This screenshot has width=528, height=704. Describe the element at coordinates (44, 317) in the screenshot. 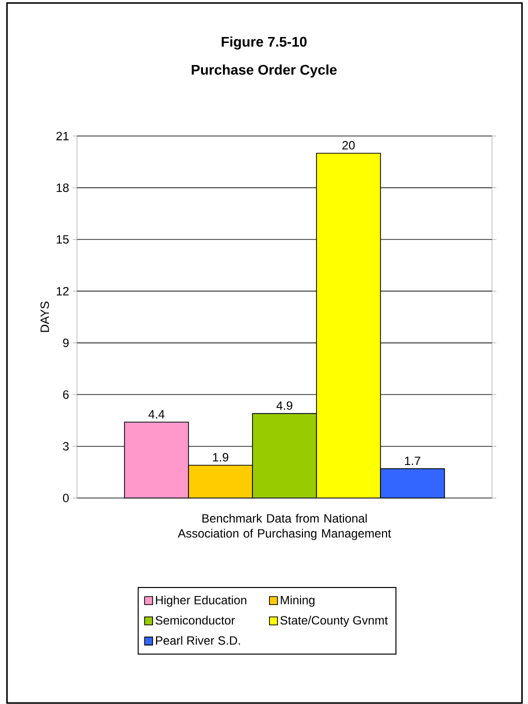

I see `y-axis-title: DAYS` at that location.